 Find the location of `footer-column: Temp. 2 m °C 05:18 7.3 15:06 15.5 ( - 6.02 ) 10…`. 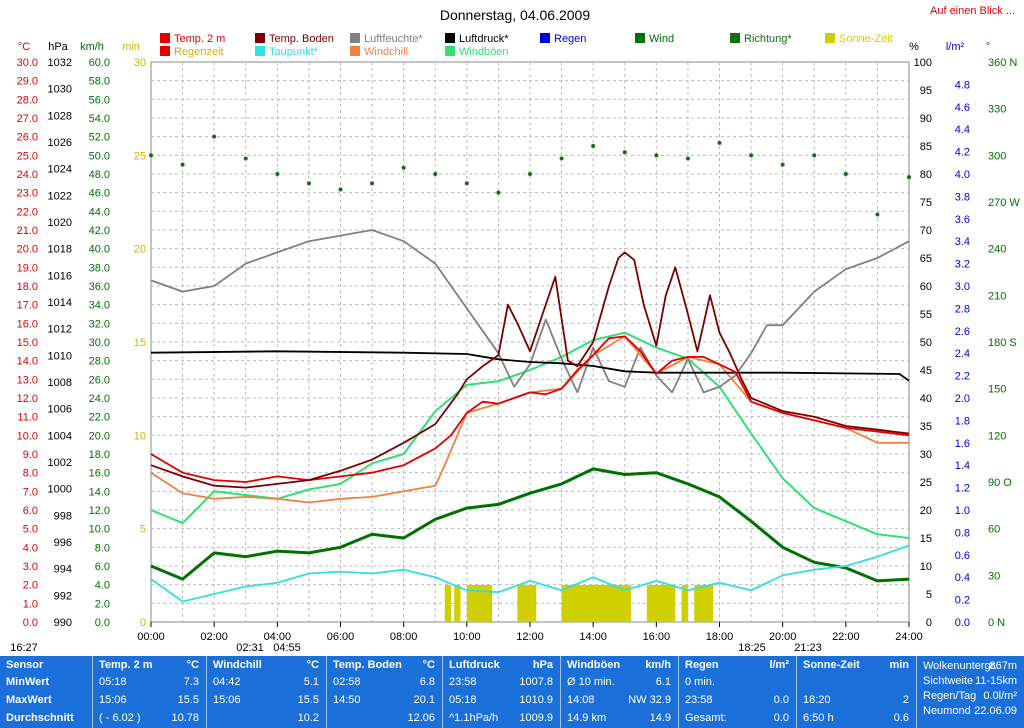

footer-column: Temp. 2 m °C 05:18 7.3 15:06 15.5 ( - 6.02 ) 10… is located at coordinates (149, 692).